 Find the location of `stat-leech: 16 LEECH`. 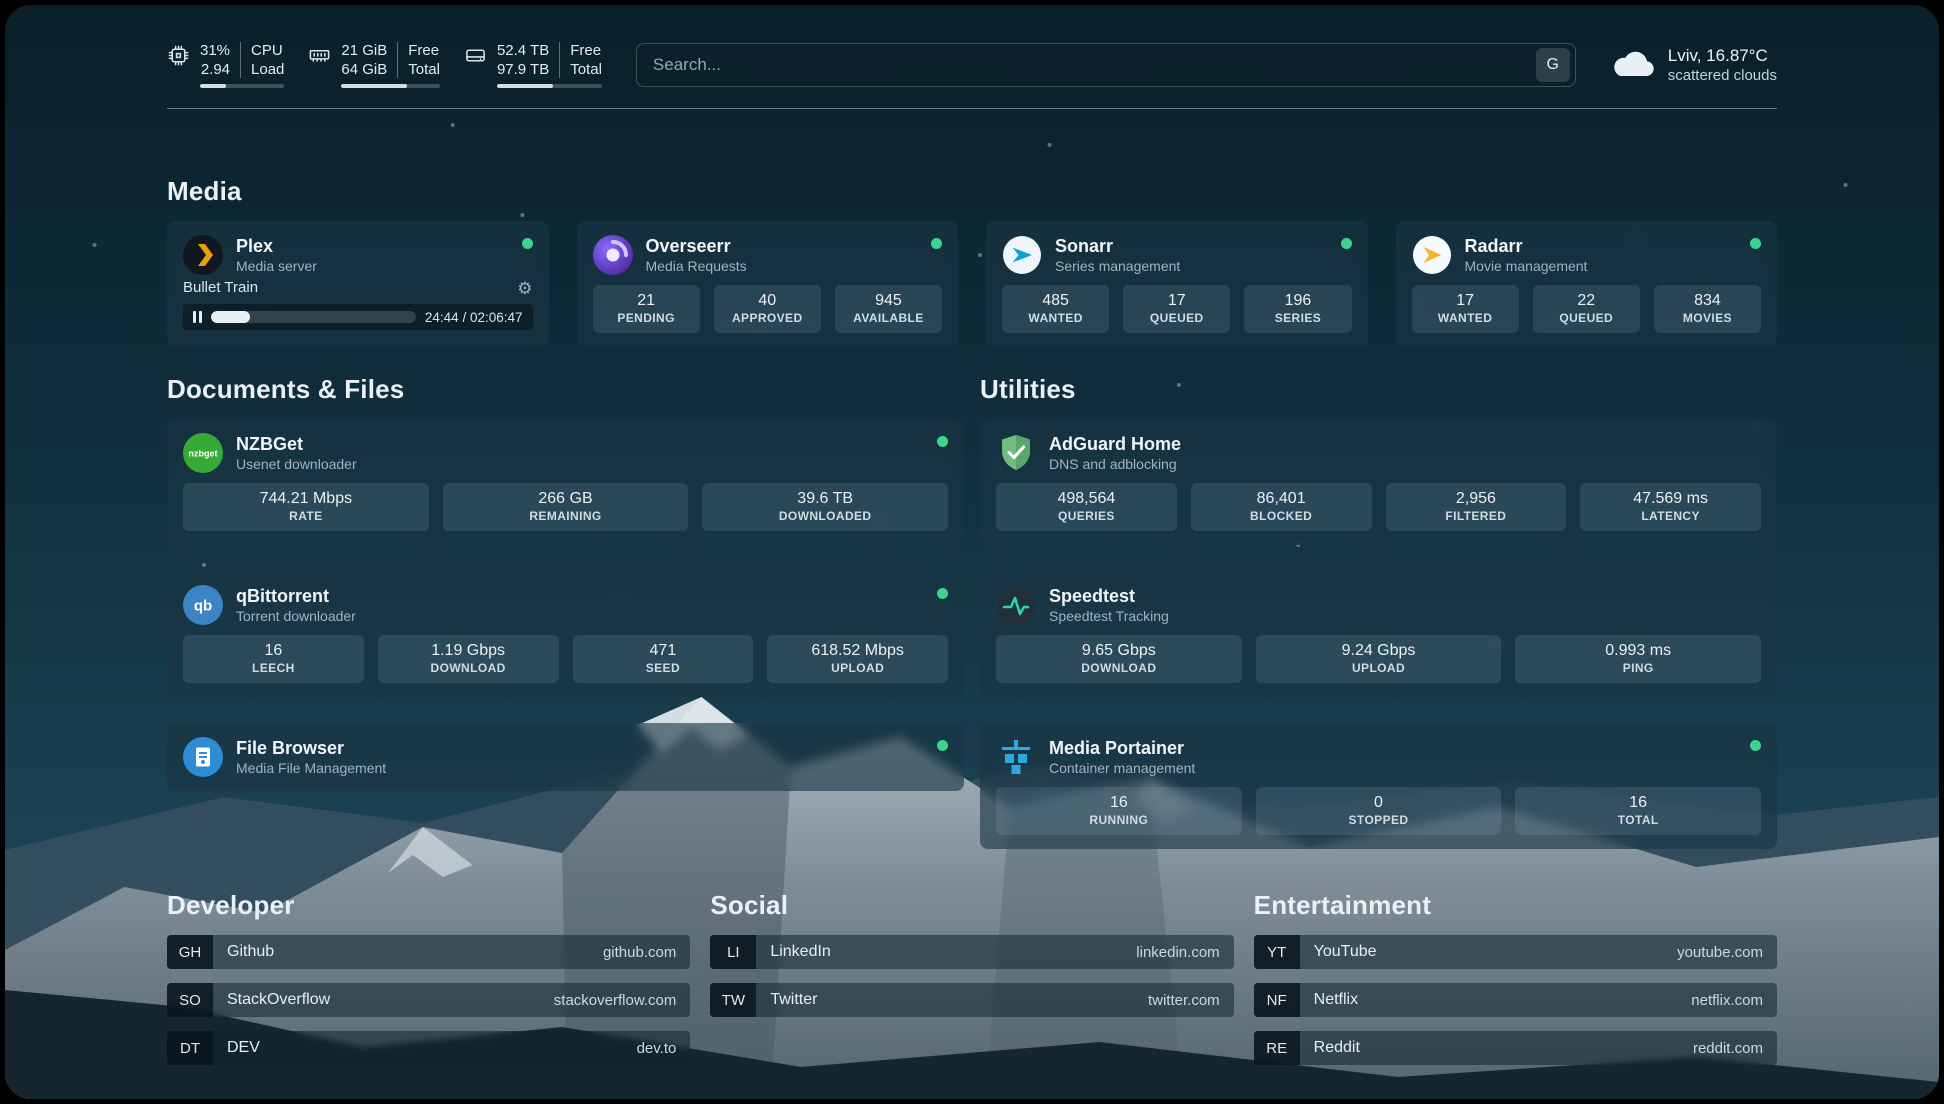

stat-leech: 16 LEECH is located at coordinates (273, 659).